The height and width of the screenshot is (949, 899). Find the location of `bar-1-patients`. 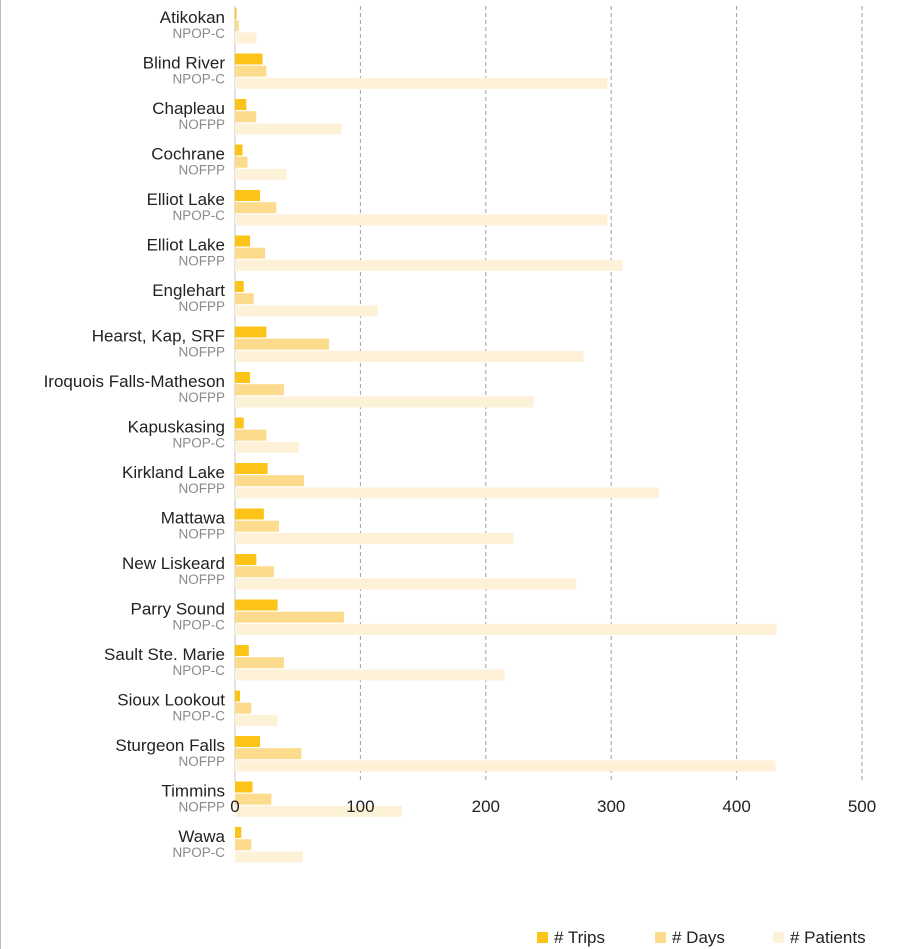

bar-1-patients is located at coordinates (246, 38).